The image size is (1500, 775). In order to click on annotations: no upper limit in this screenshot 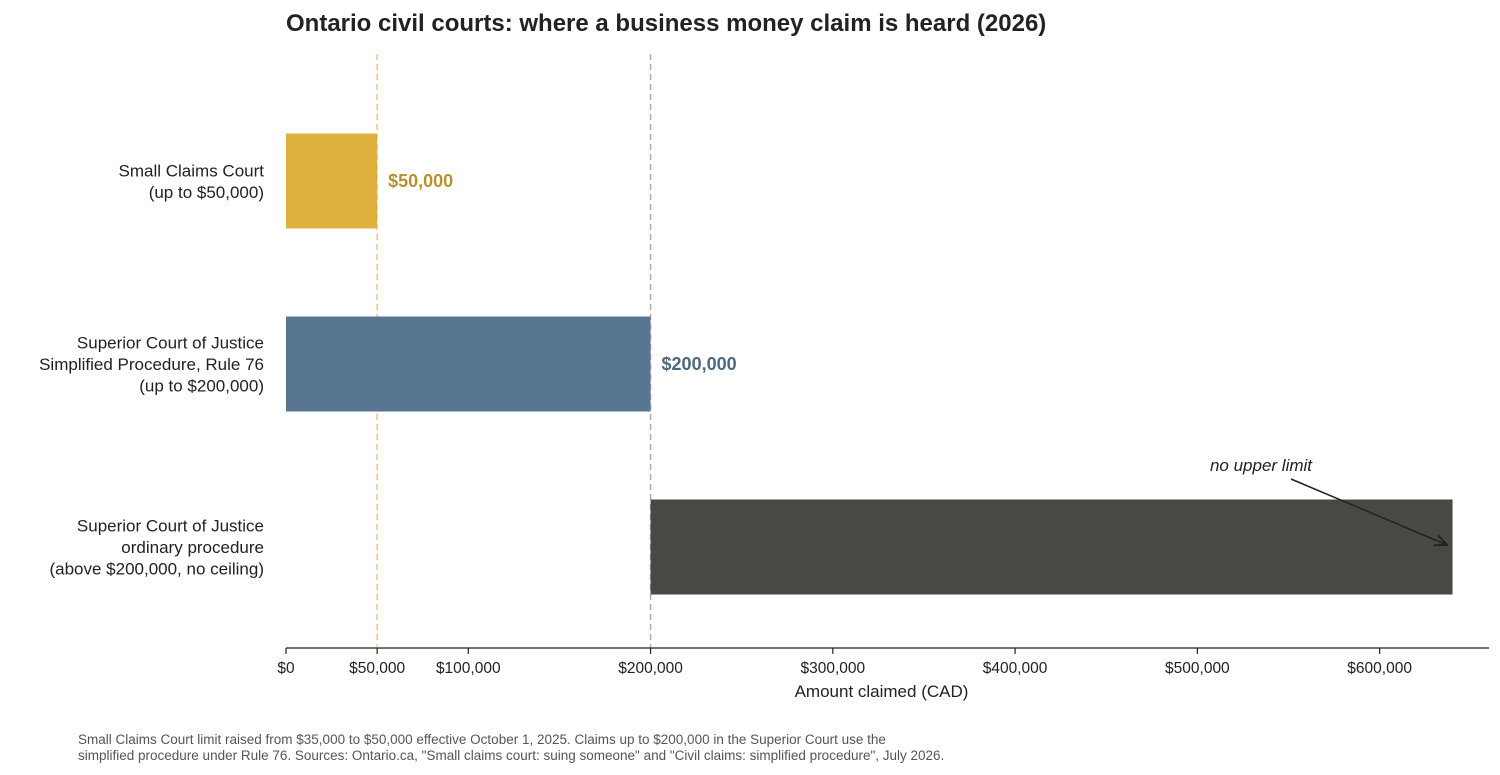, I will do `click(1328, 500)`.